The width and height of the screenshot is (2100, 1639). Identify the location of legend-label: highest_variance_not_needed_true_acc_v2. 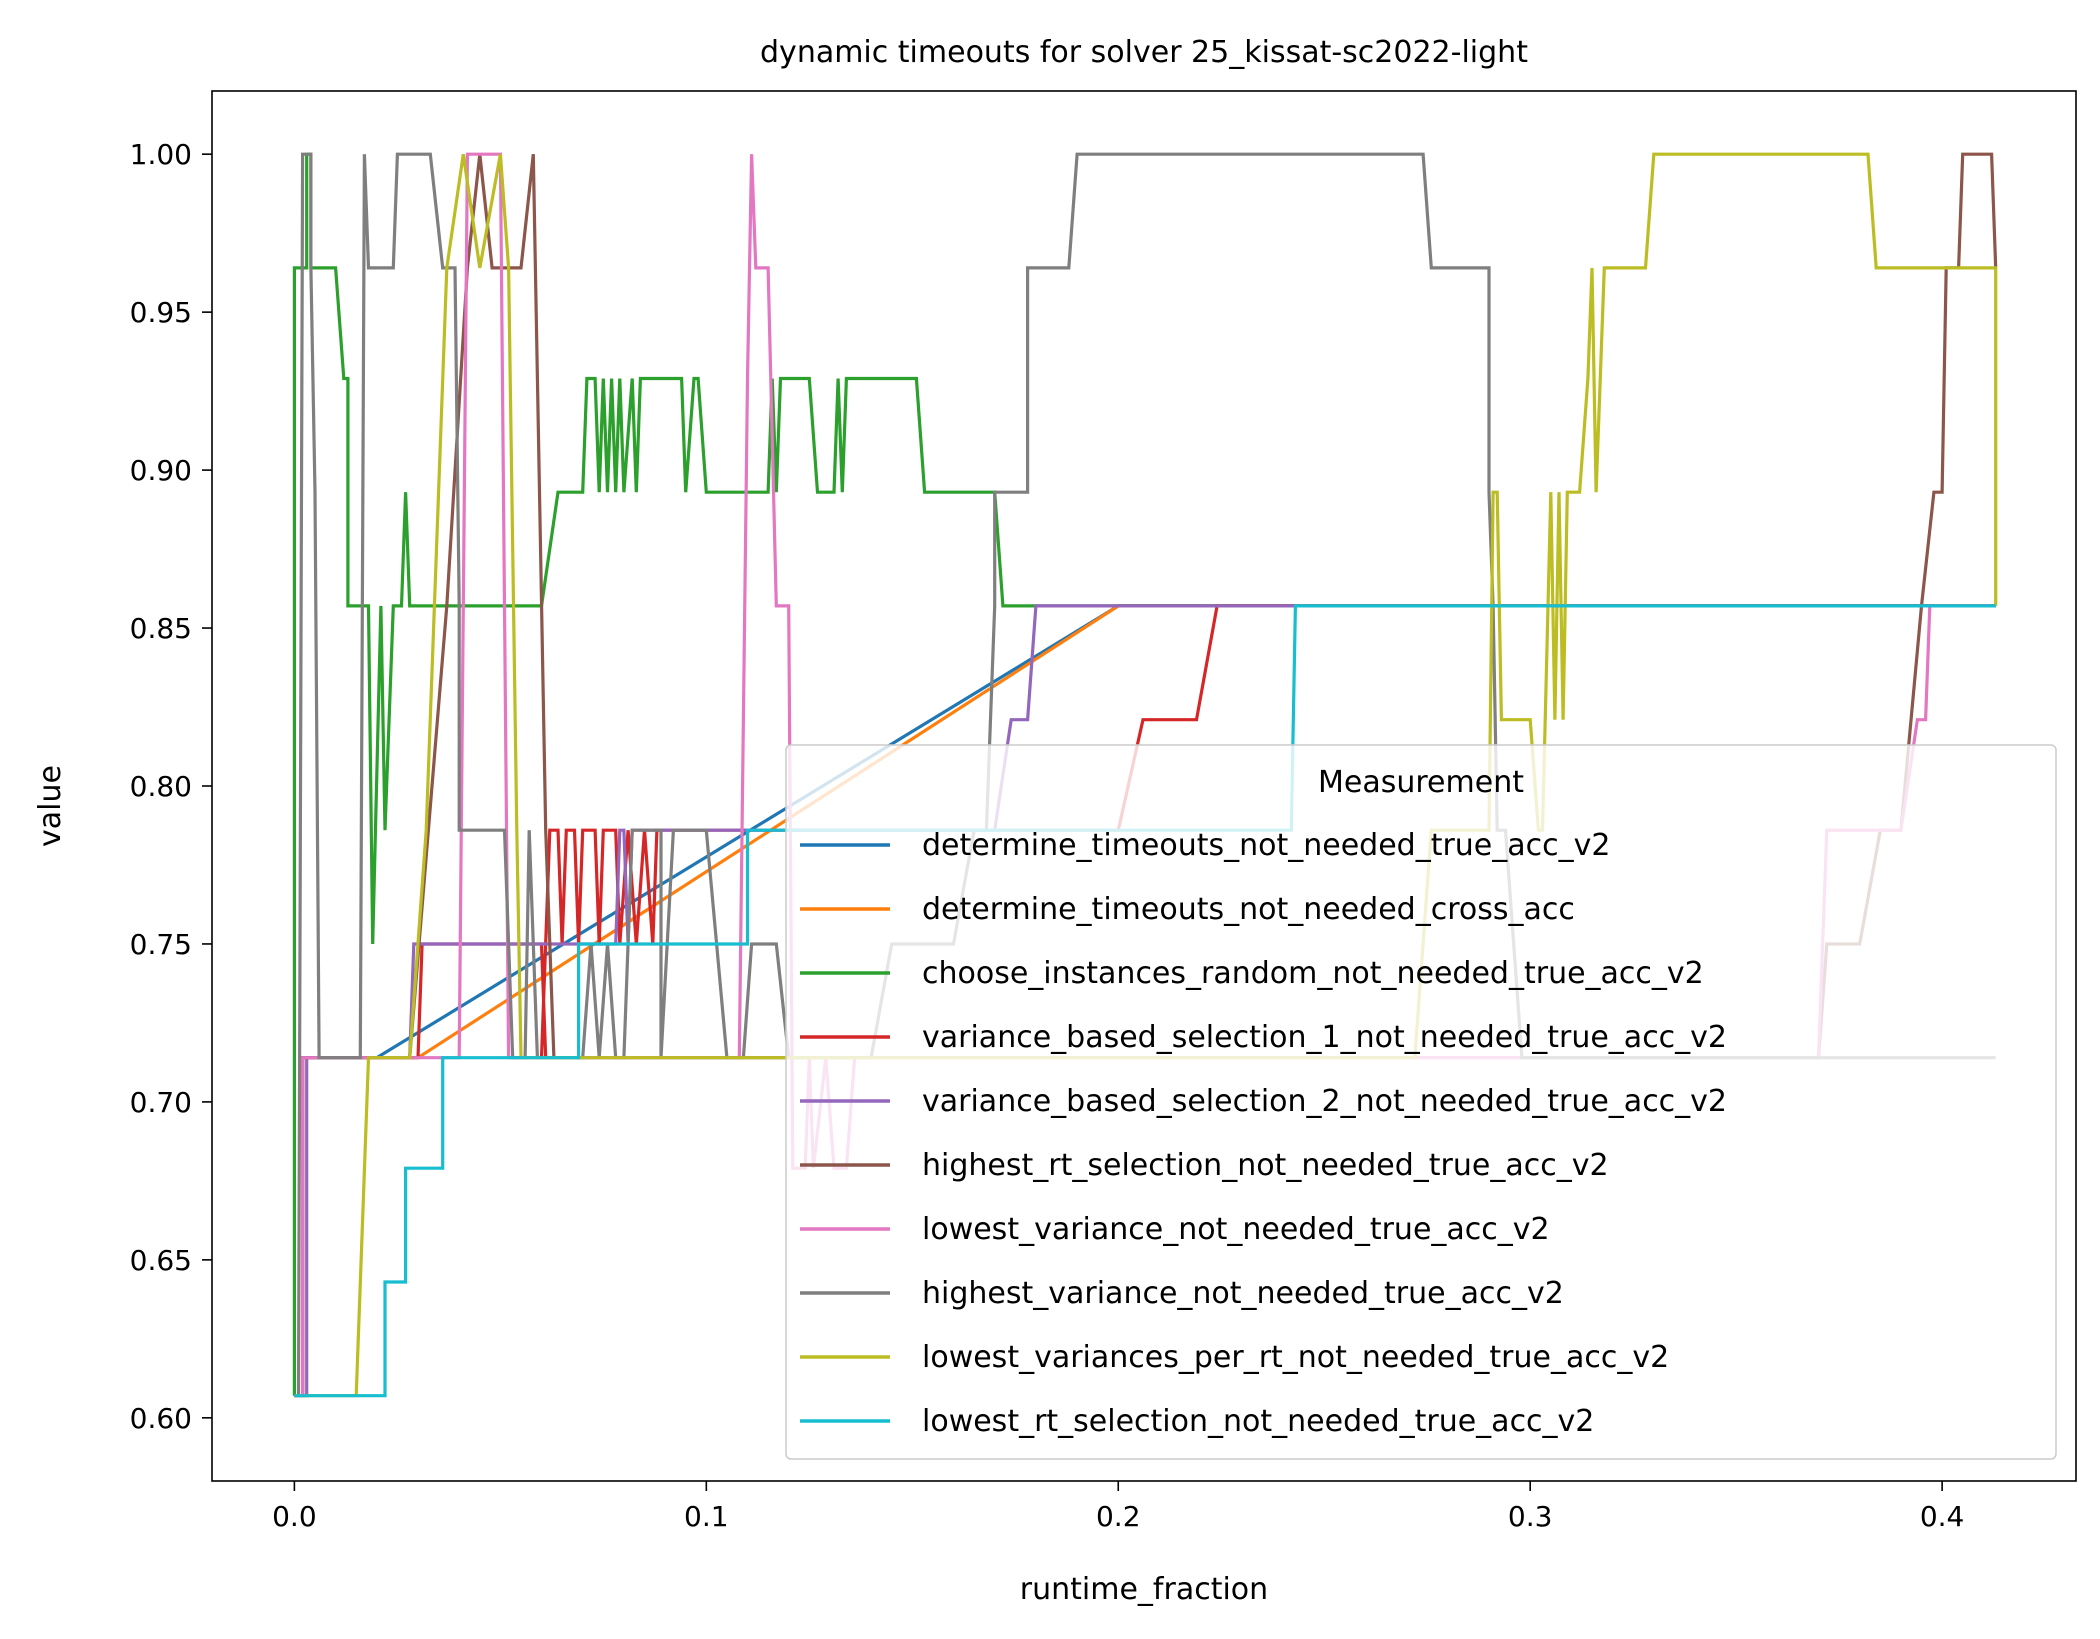
(1243, 1293).